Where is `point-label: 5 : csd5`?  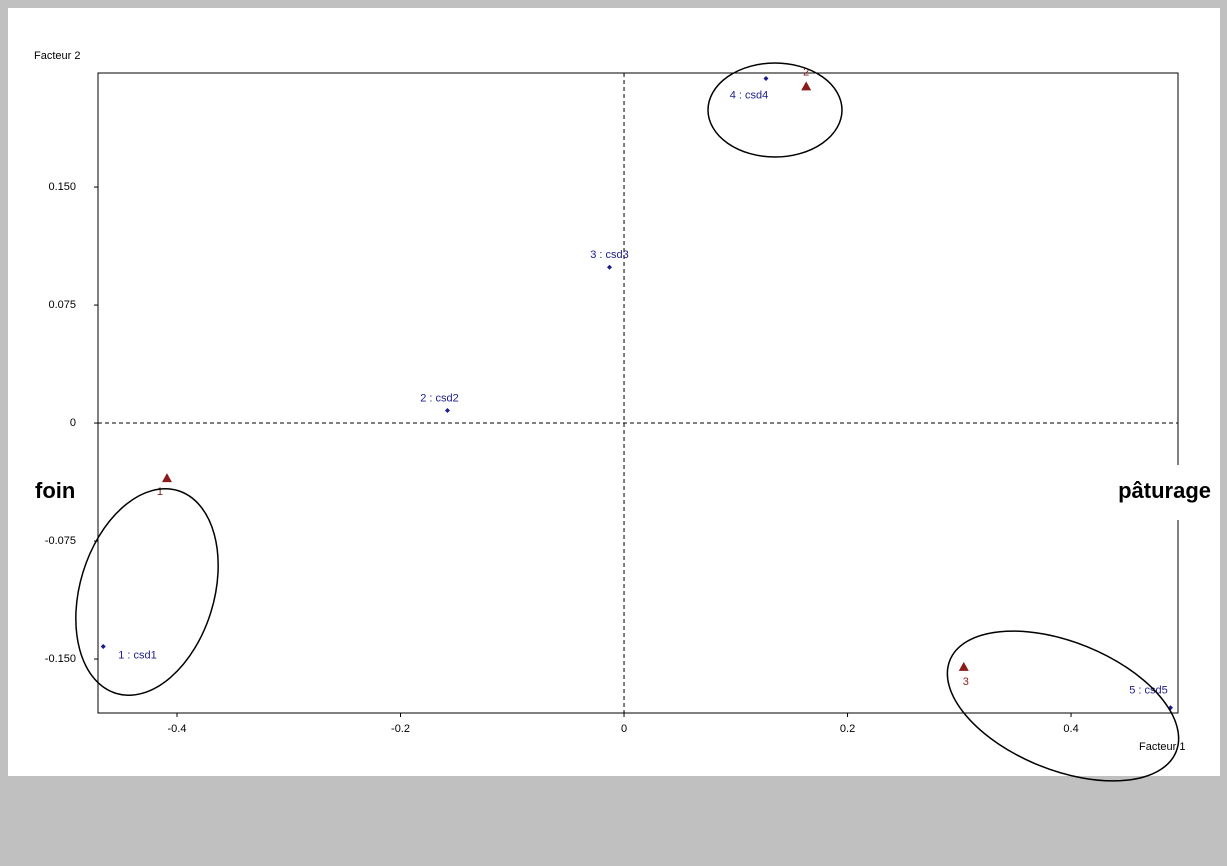 point-label: 5 : csd5 is located at coordinates (1148, 691).